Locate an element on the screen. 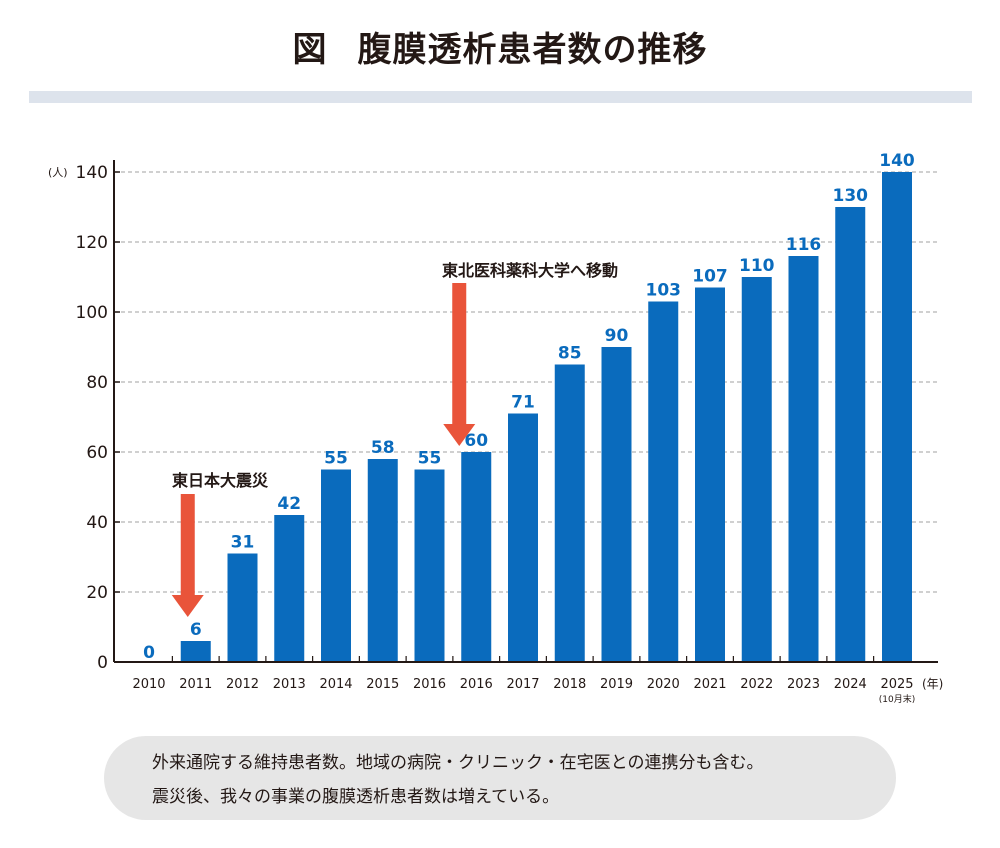 The image size is (1000, 848). y-tick-label: 20 is located at coordinates (97, 593).